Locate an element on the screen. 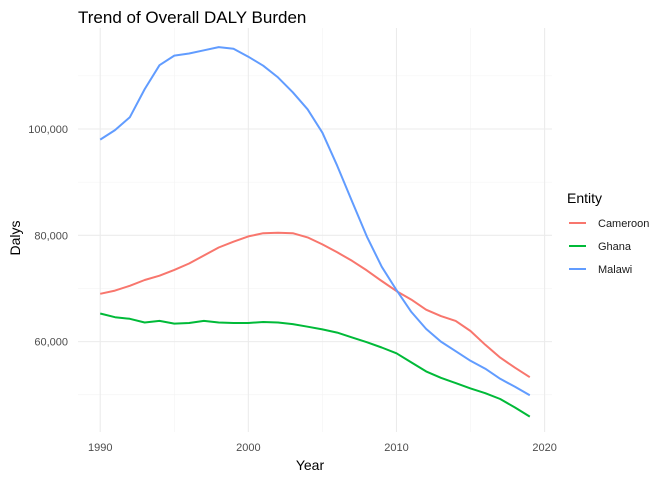  x-tick-label: 1990 is located at coordinates (100, 448).